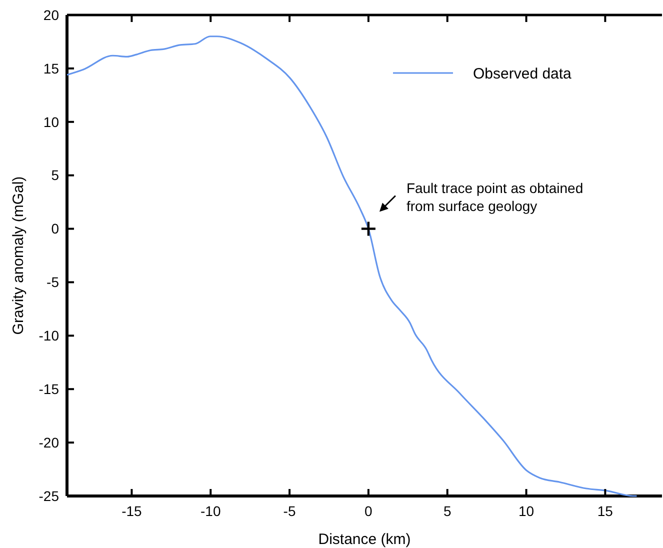  I want to click on y-tick-label: 10, so click(51, 122).